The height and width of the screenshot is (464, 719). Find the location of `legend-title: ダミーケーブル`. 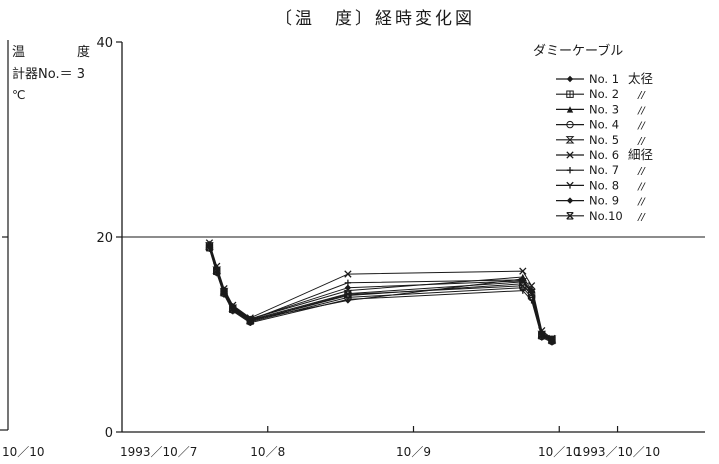

legend-title: ダミーケーブル is located at coordinates (578, 51).